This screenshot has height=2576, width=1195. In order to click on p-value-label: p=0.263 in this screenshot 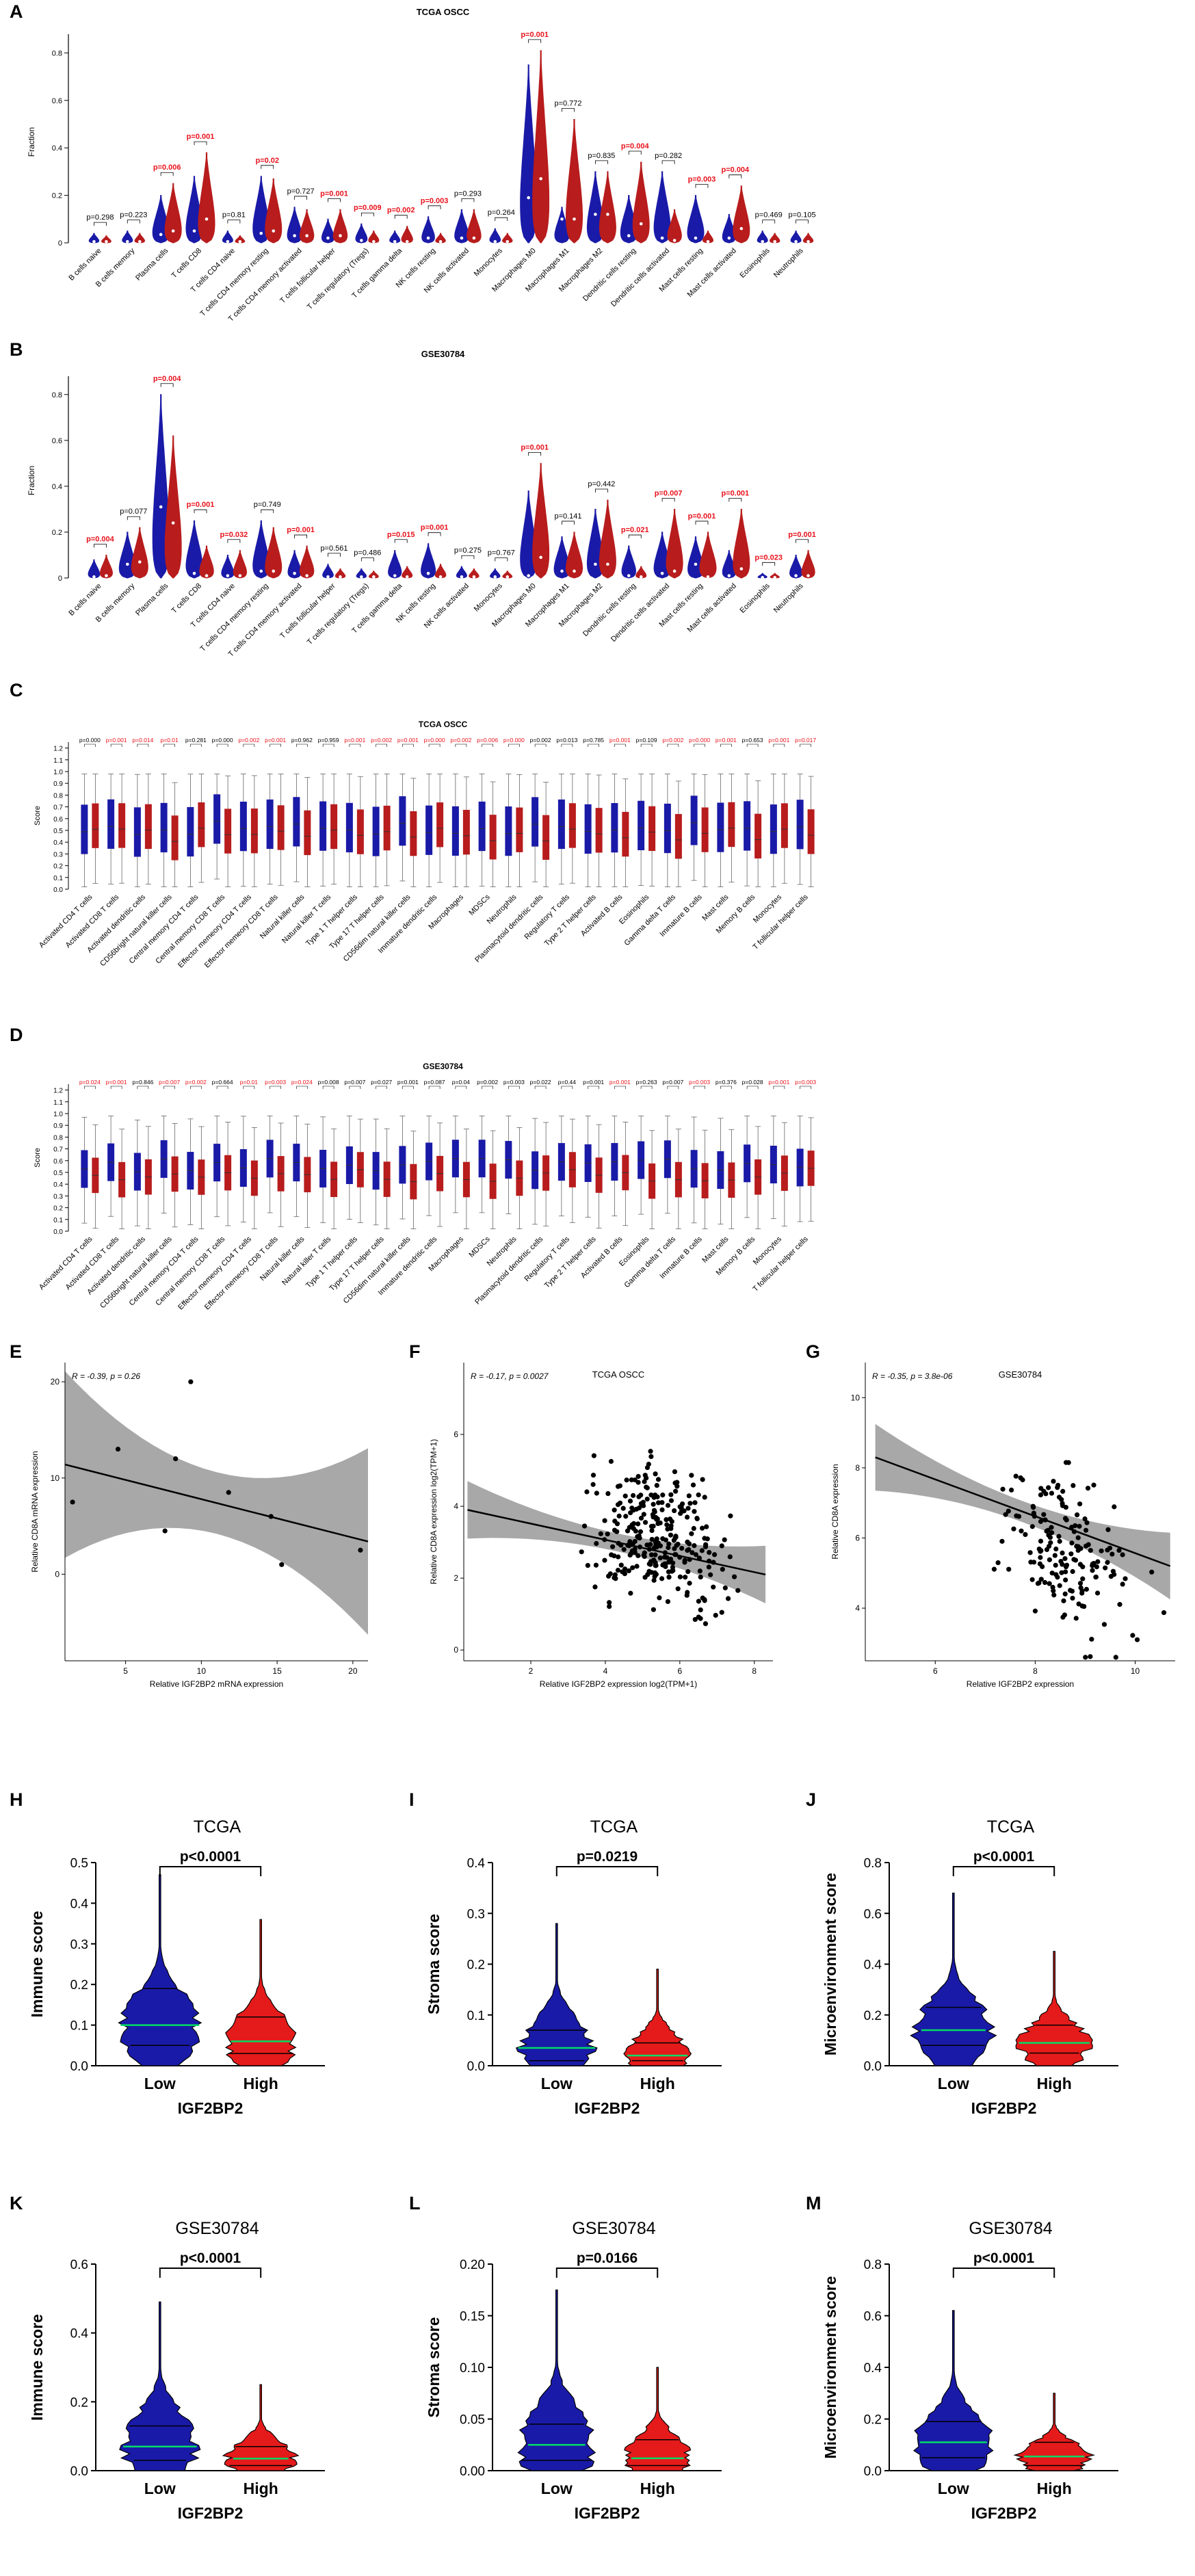, I will do `click(646, 1082)`.